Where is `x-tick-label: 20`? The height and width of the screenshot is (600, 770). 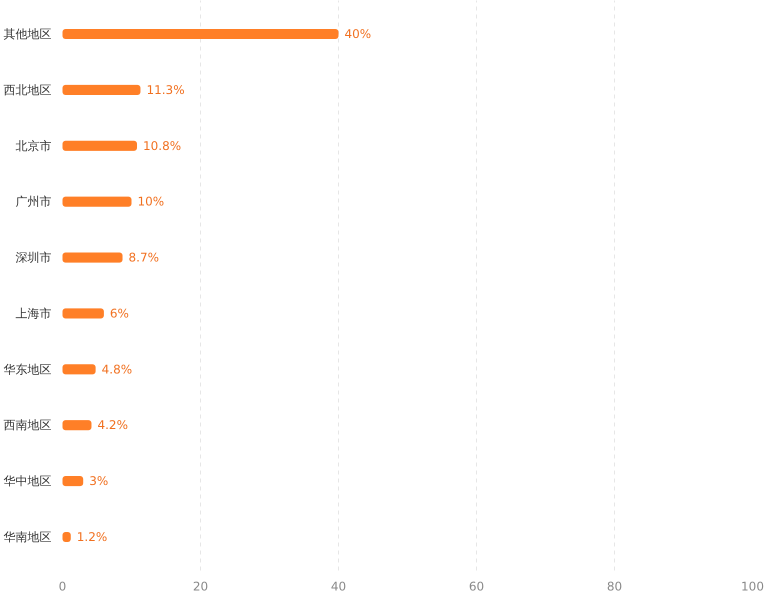 x-tick-label: 20 is located at coordinates (200, 587).